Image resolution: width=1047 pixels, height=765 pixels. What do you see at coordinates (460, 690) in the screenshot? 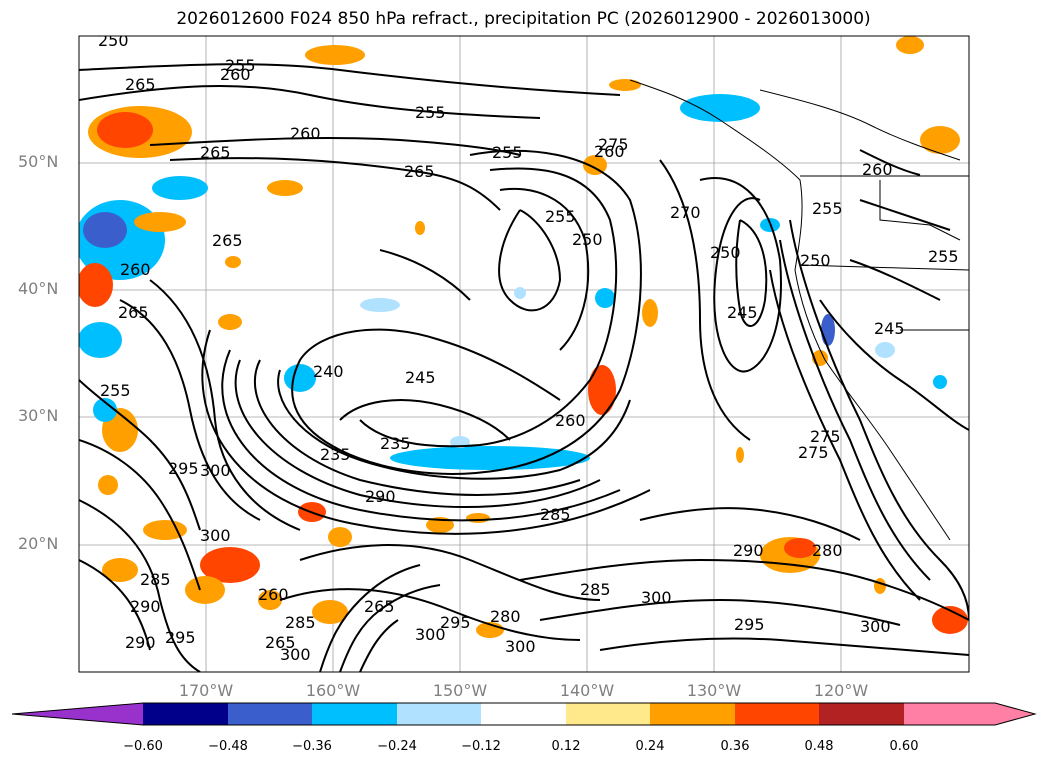
I see `lon-label-150w: 150°W` at bounding box center [460, 690].